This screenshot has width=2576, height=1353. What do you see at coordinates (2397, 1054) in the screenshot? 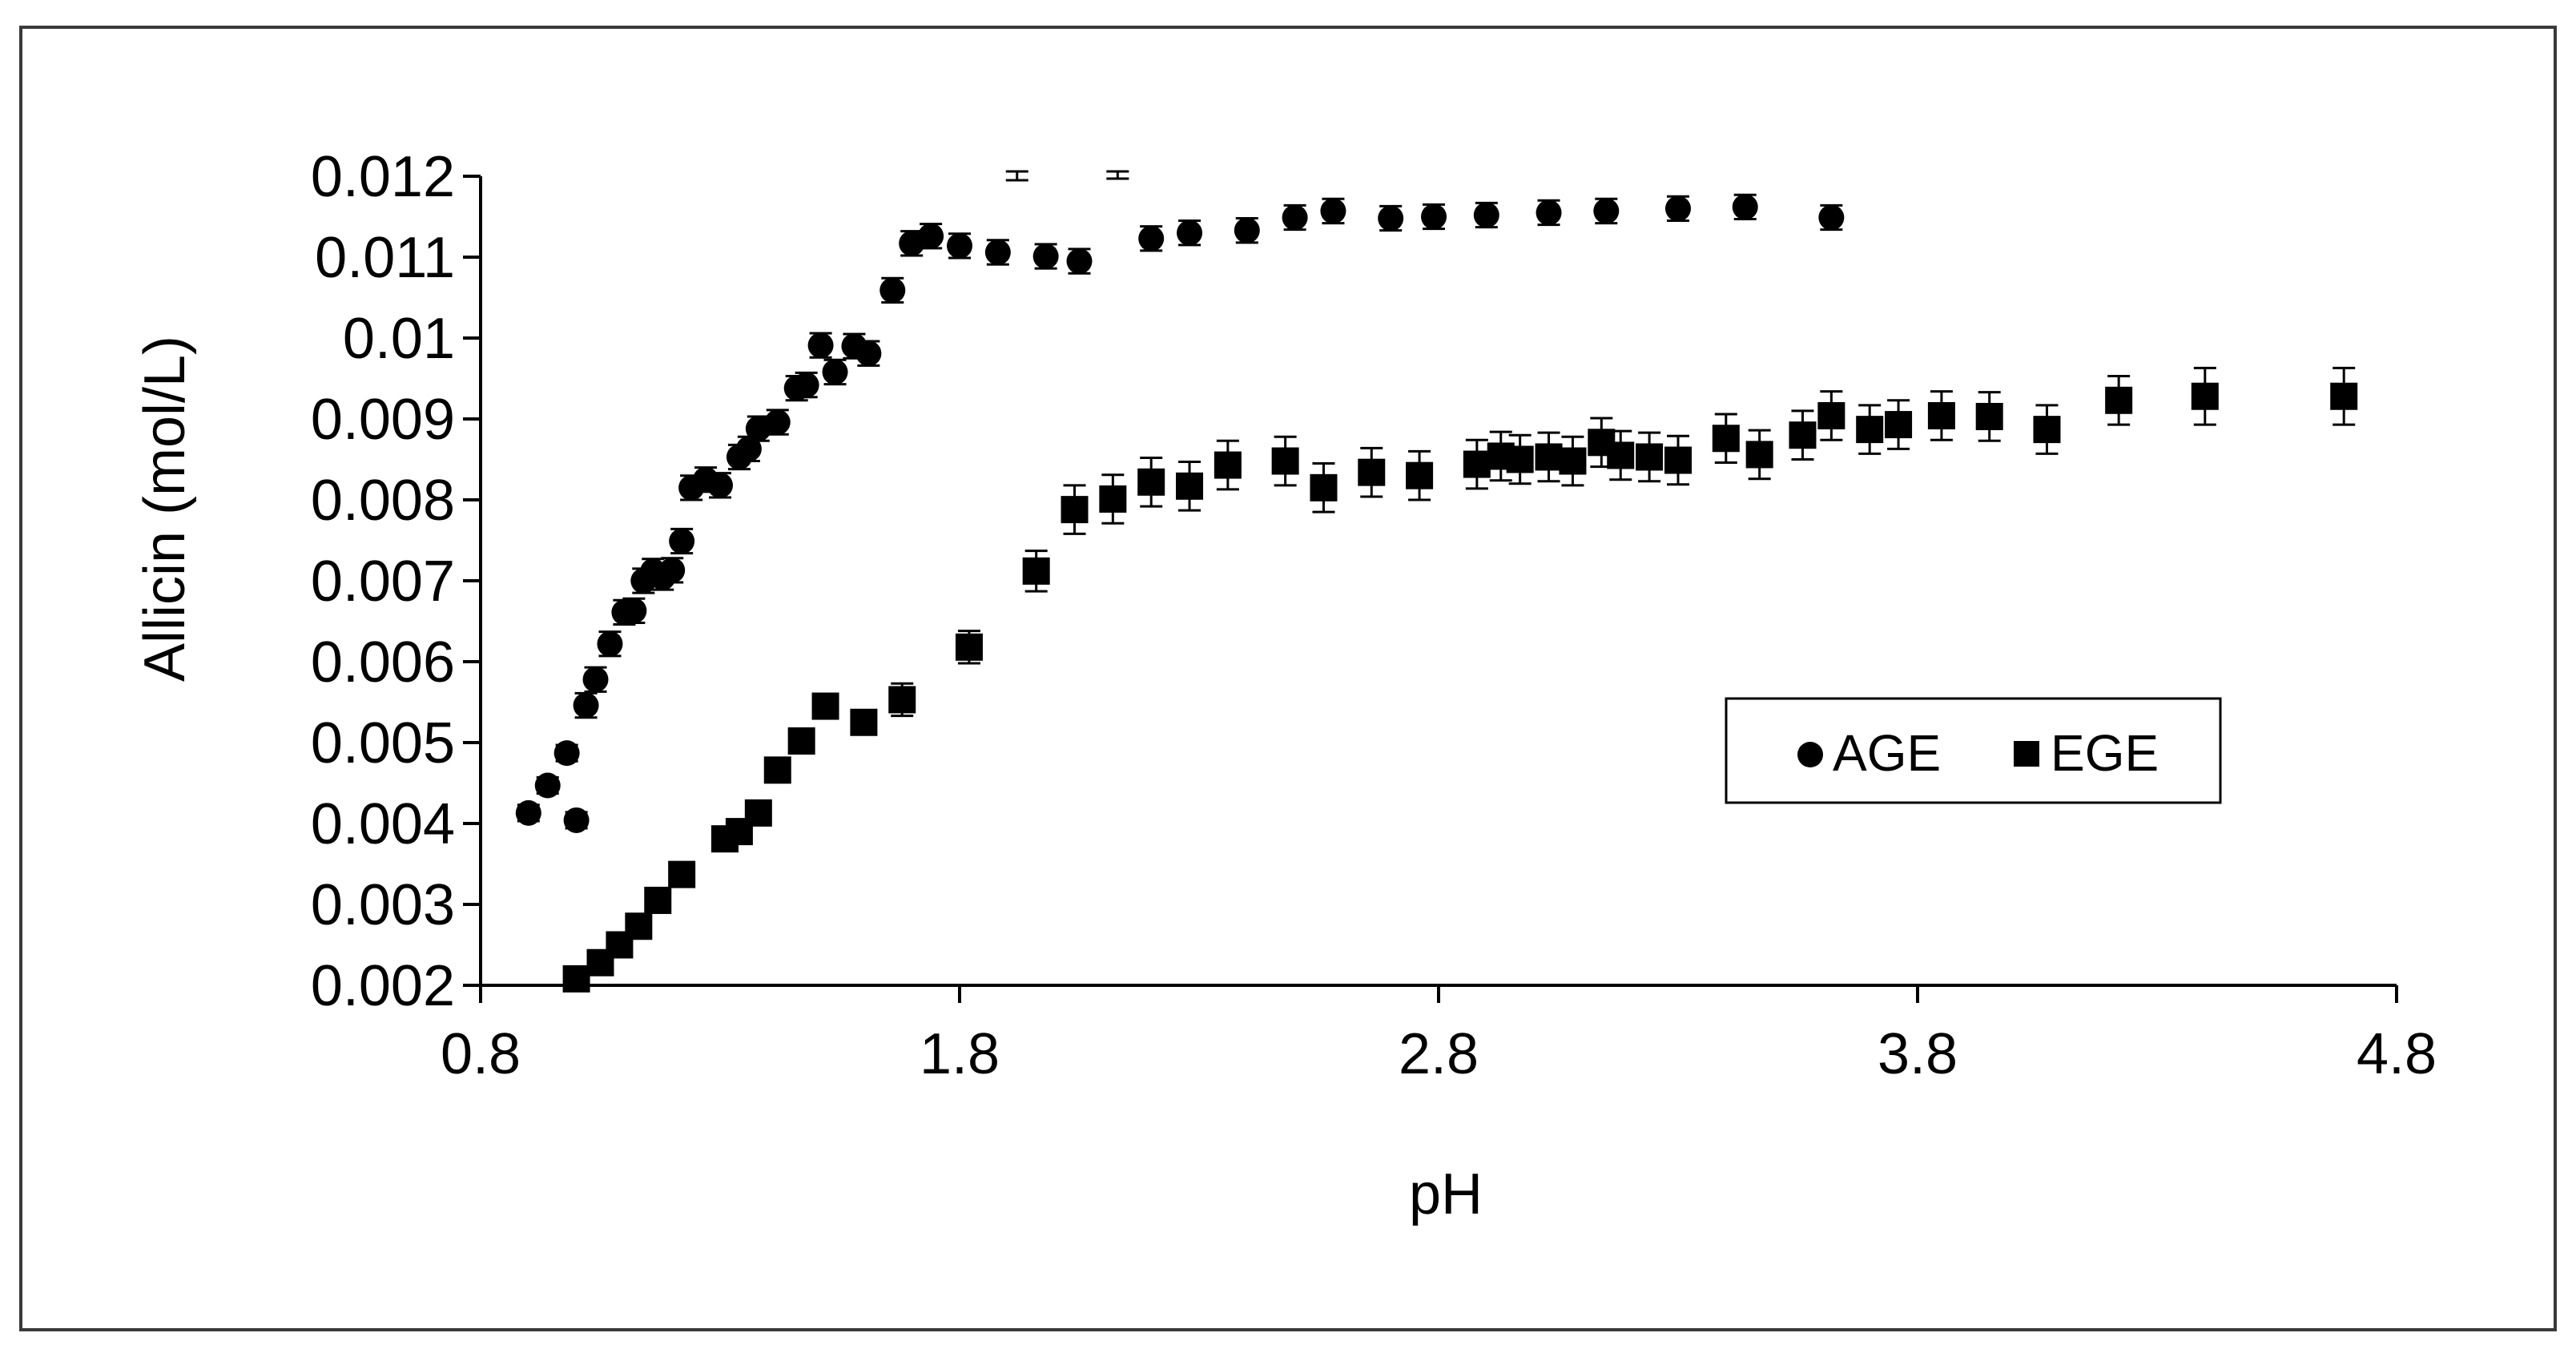
I see `x-tick-label: 4.8` at bounding box center [2397, 1054].